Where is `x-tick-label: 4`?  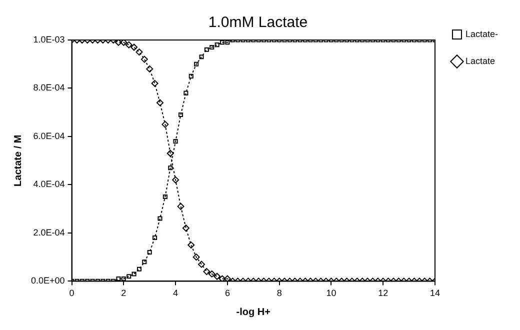
x-tick-label: 4 is located at coordinates (175, 293).